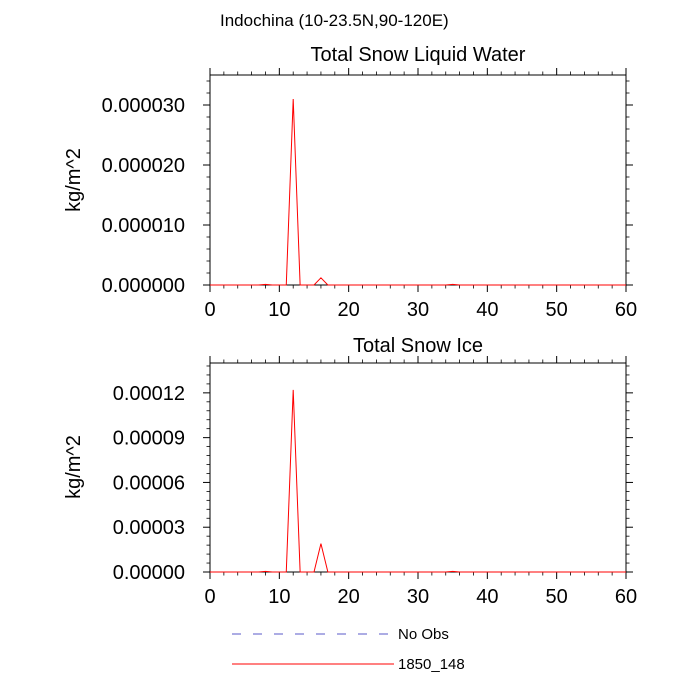 The width and height of the screenshot is (700, 700). What do you see at coordinates (149, 439) in the screenshot?
I see `y-tick-label: 0.00009` at bounding box center [149, 439].